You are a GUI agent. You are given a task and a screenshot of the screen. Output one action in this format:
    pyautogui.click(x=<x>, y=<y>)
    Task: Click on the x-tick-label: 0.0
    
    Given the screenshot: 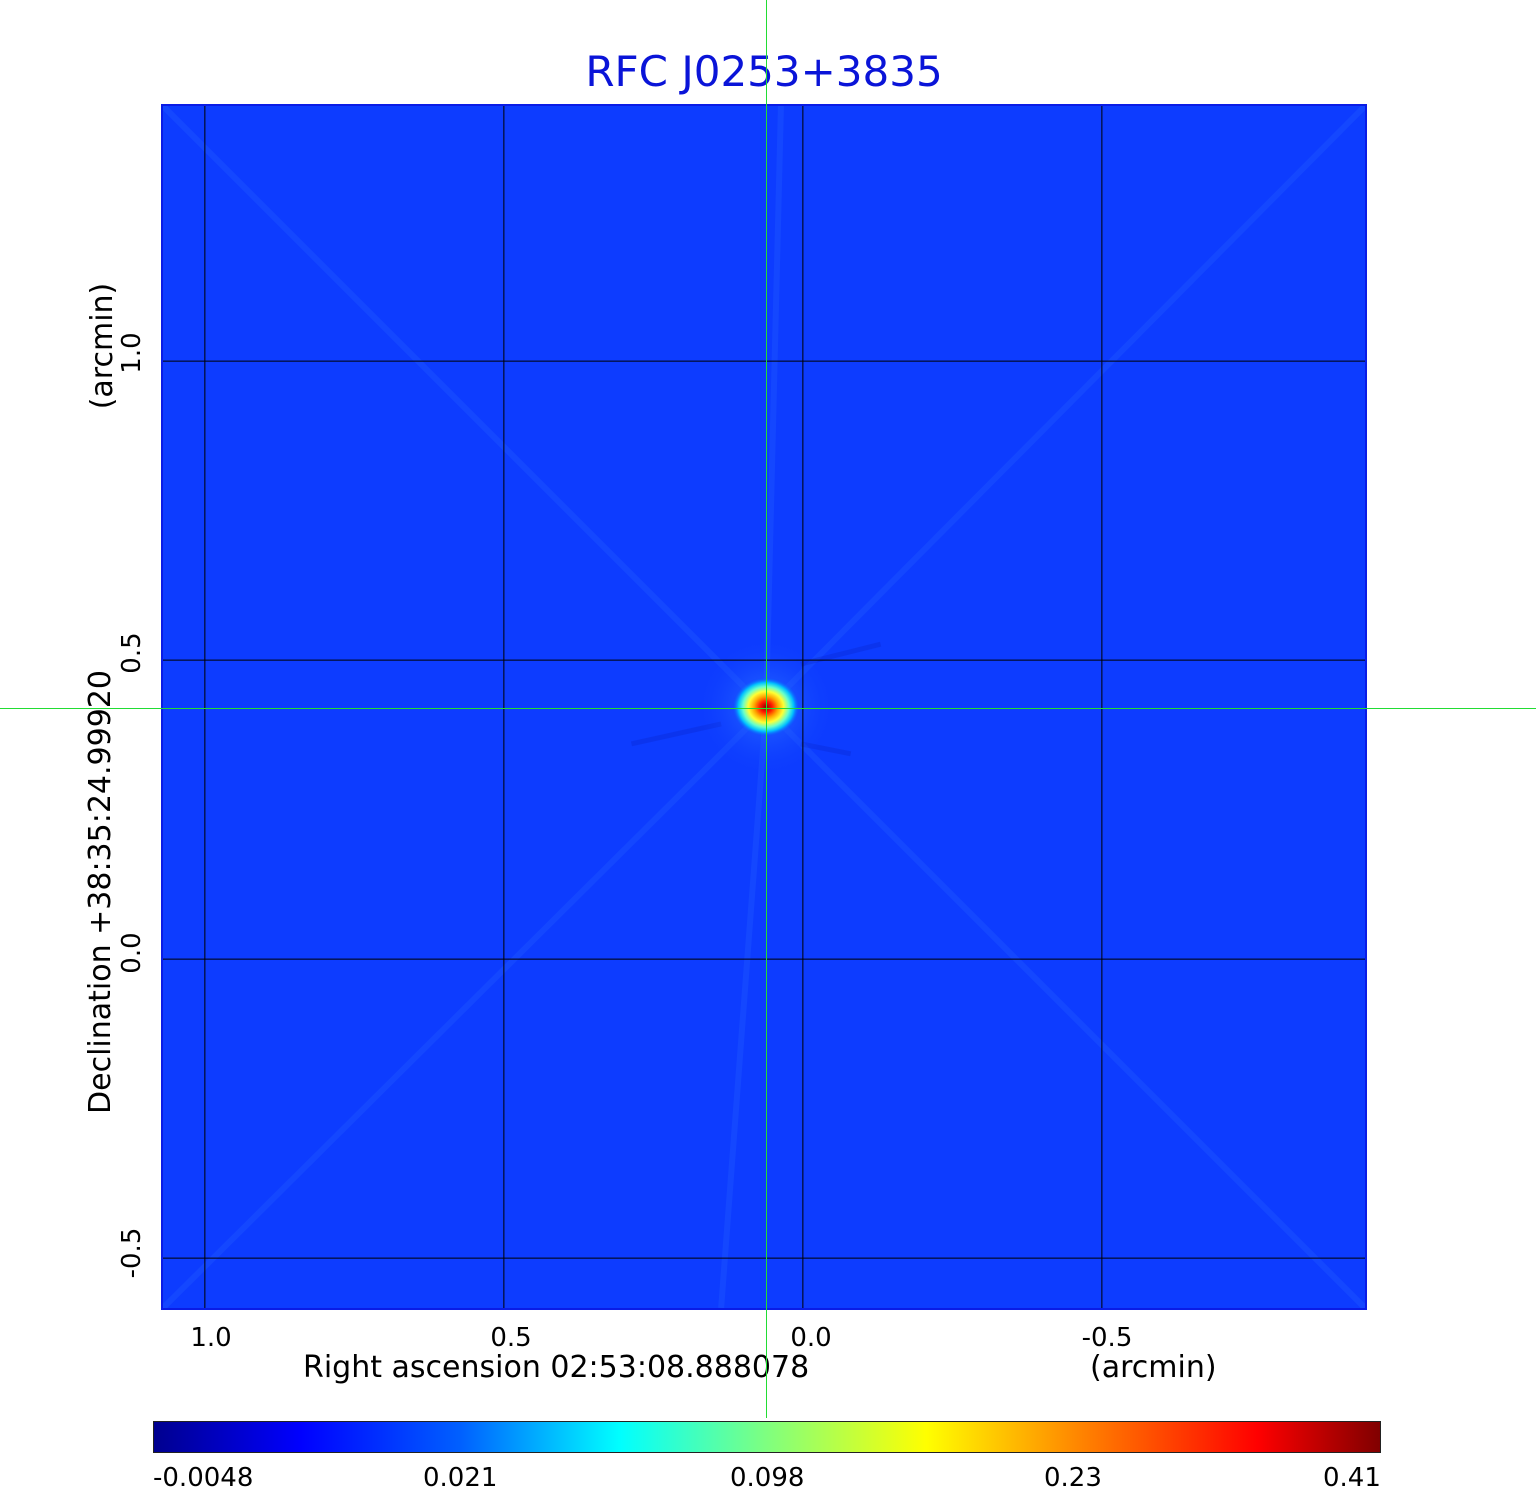 What is the action you would take?
    pyautogui.click(x=811, y=1338)
    